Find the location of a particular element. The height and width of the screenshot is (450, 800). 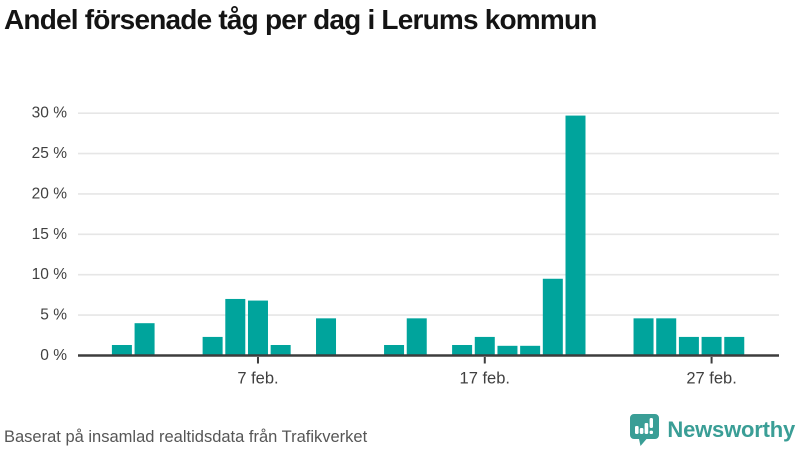

y-tick-label: 5 % is located at coordinates (53, 315).